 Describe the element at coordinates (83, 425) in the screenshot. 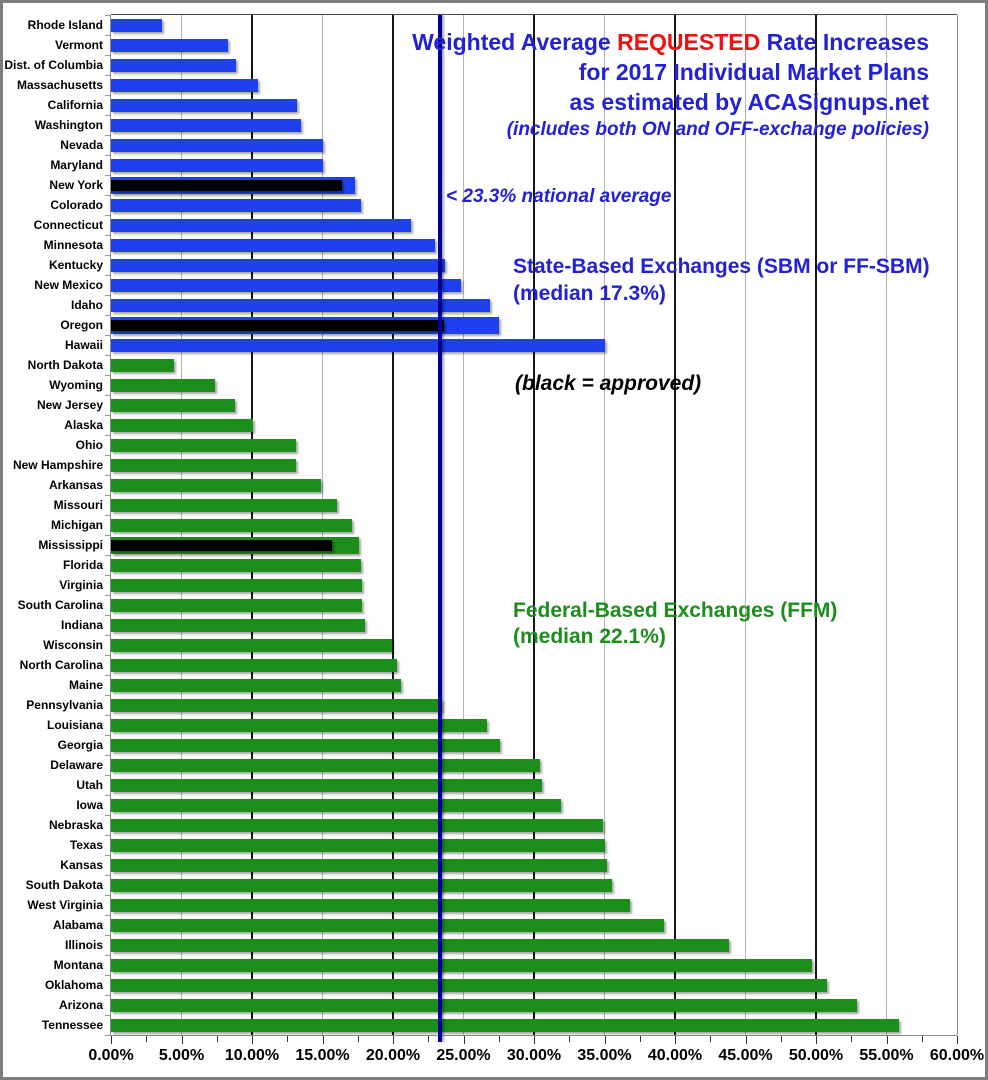

I see `row-label-alaska: Alaska` at that location.